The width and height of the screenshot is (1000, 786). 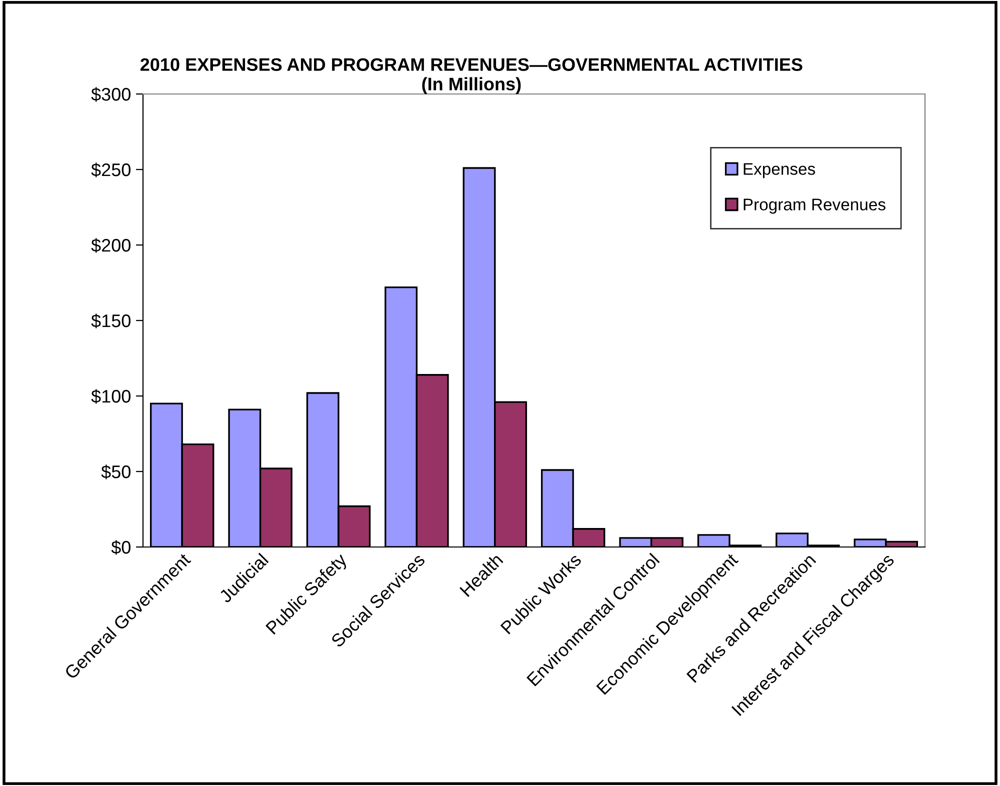 What do you see at coordinates (471, 76) in the screenshot?
I see `chart-title: 2010 EXPENSES AND PROGRAM REVENUES—GOVERNMENTAL ACTIVITIES (In Millions)` at bounding box center [471, 76].